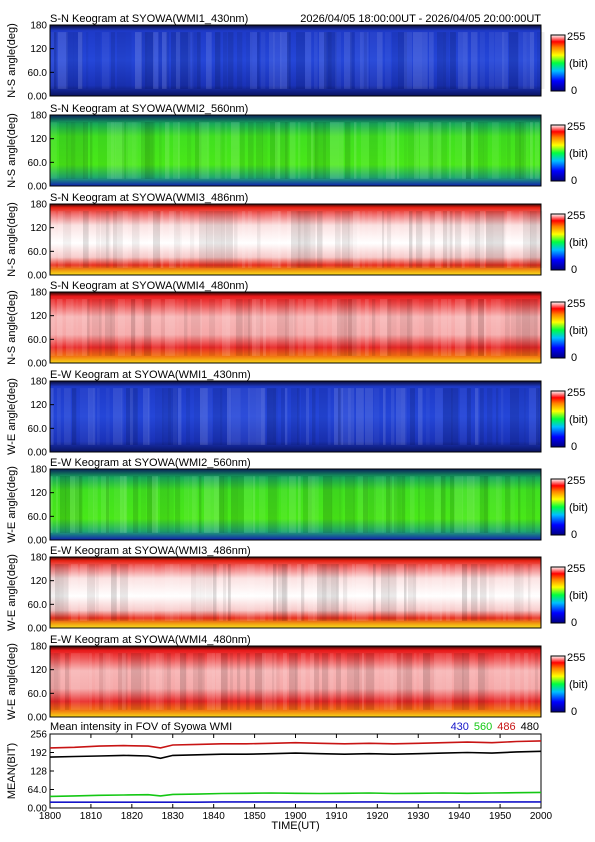 This screenshot has width=595, height=842. I want to click on line-chart-xlabel: TIME(UT), so click(295, 826).